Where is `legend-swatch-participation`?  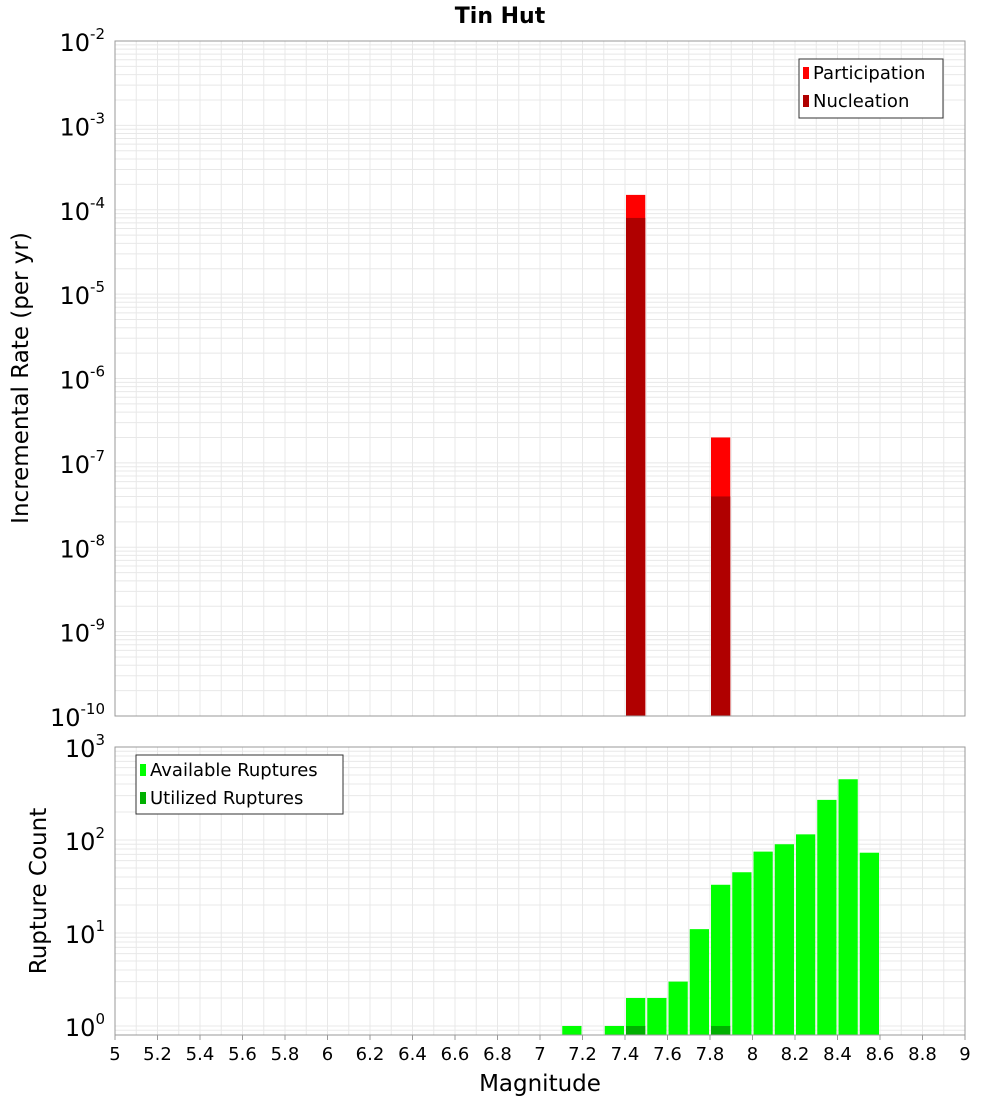 legend-swatch-participation is located at coordinates (806, 73).